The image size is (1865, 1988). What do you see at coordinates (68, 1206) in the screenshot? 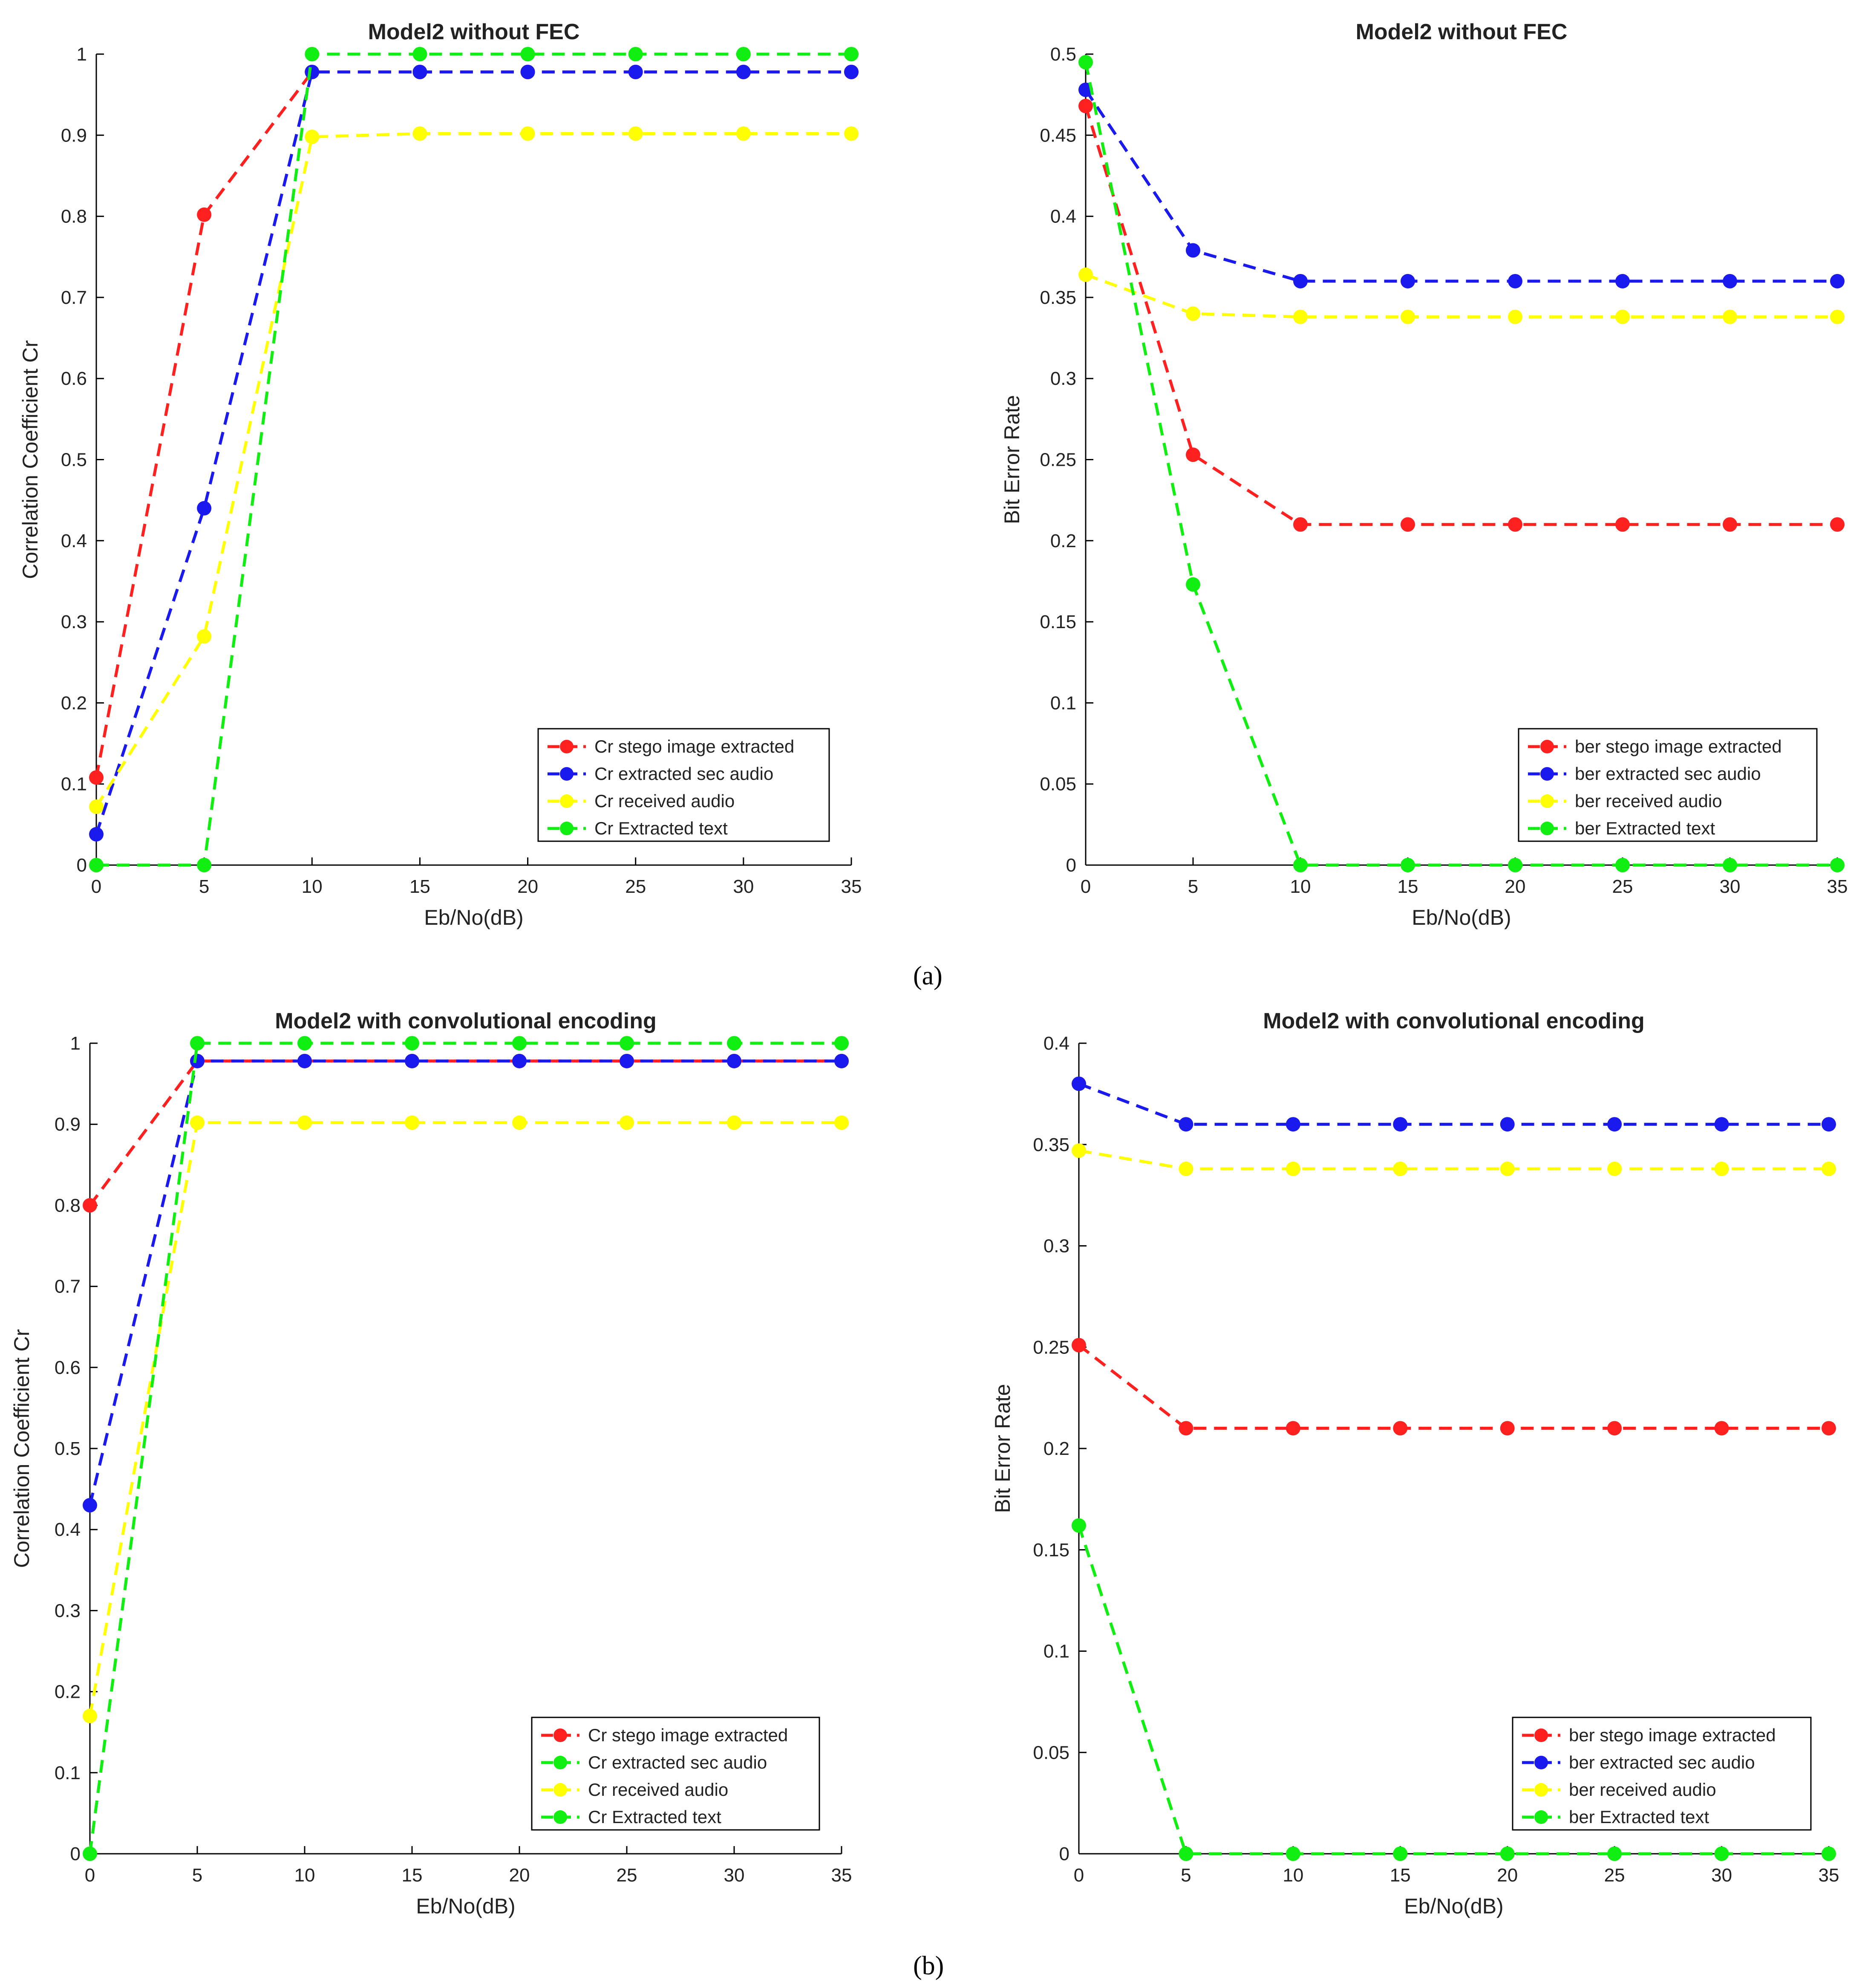
I see `y-tick-label: 0.8` at bounding box center [68, 1206].